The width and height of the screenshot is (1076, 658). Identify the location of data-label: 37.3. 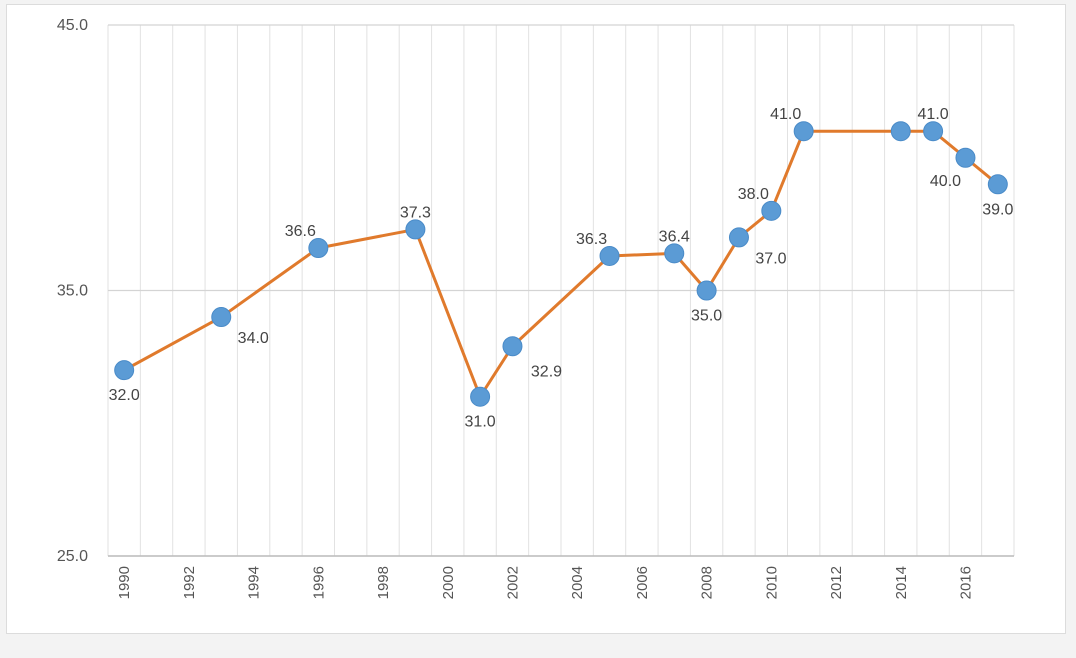
(415, 212).